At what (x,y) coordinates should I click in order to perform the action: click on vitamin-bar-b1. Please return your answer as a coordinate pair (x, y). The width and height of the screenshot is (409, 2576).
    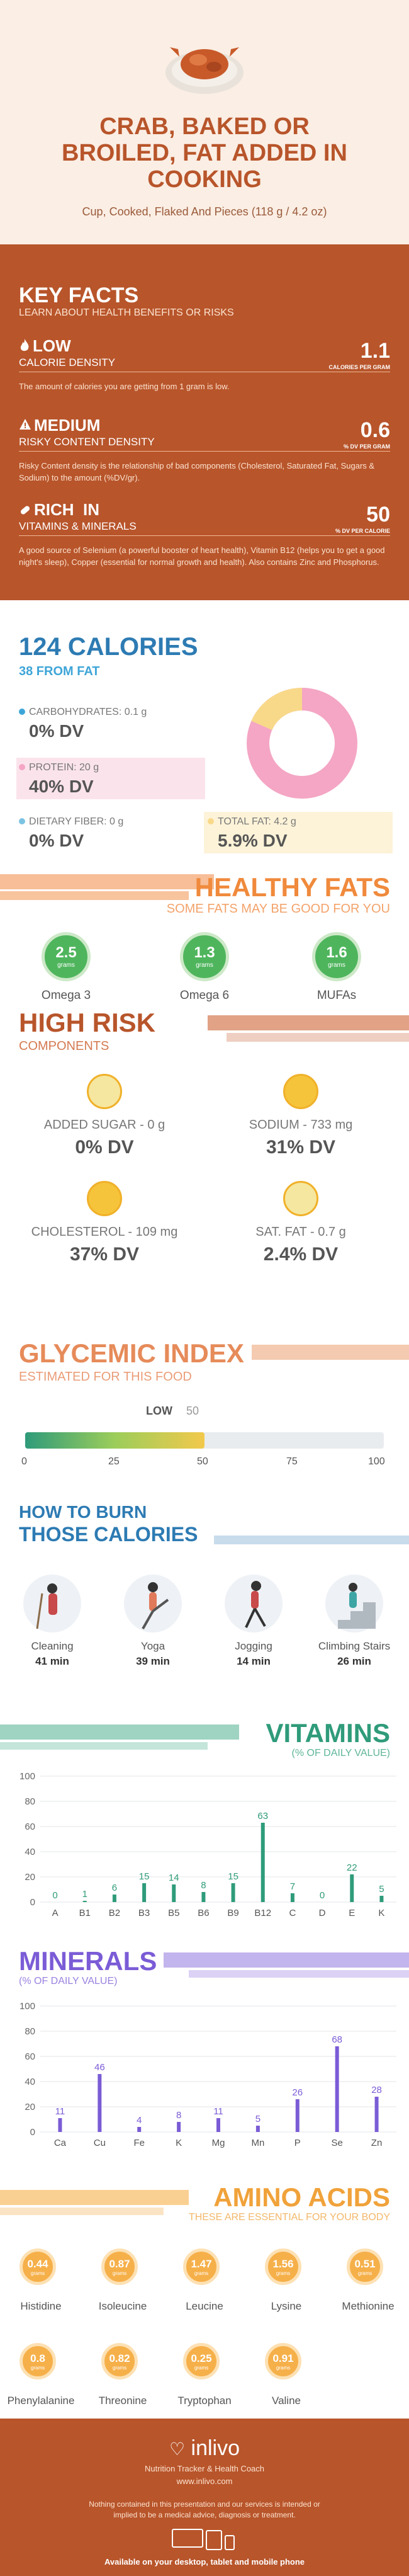
    Looking at the image, I should click on (84, 1901).